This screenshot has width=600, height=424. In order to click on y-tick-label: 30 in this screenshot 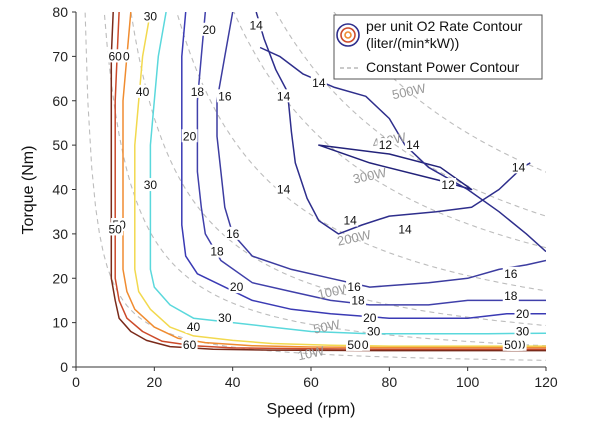, I will do `click(60, 234)`.